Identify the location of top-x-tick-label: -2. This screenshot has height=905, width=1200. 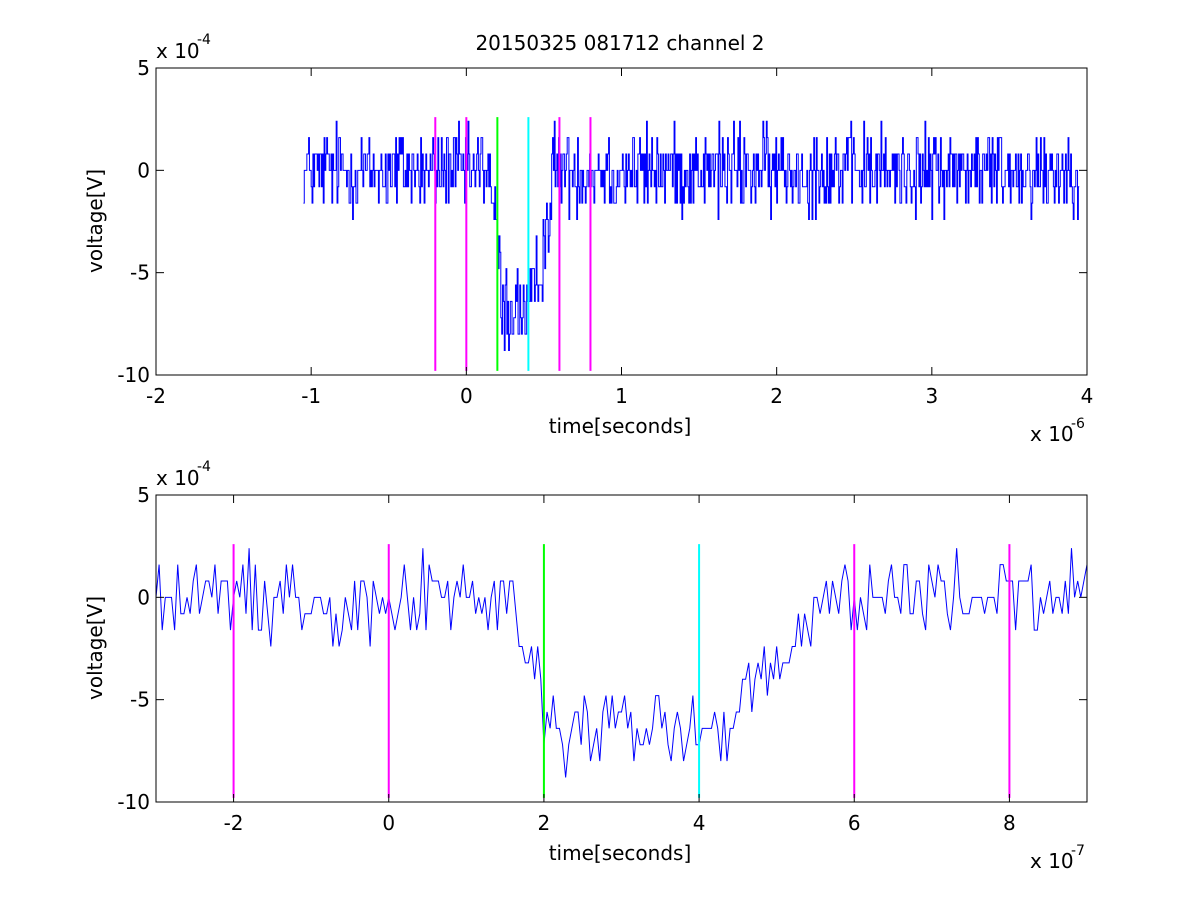
(156, 396).